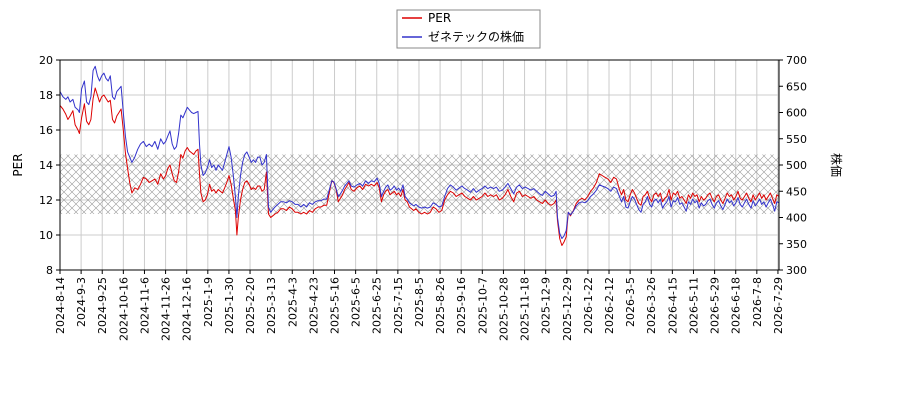 This screenshot has width=900, height=400. Describe the element at coordinates (419, 302) in the screenshot. I see `x-tick-label: 2025-8-5` at that location.